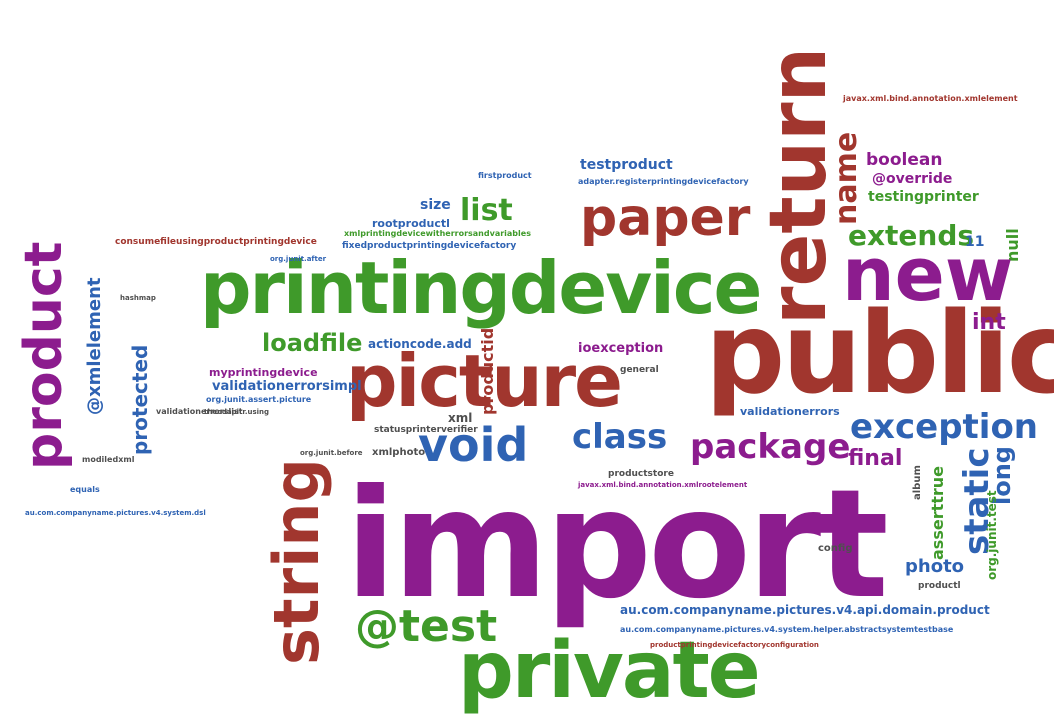  I want to click on word-size: size, so click(435, 205).